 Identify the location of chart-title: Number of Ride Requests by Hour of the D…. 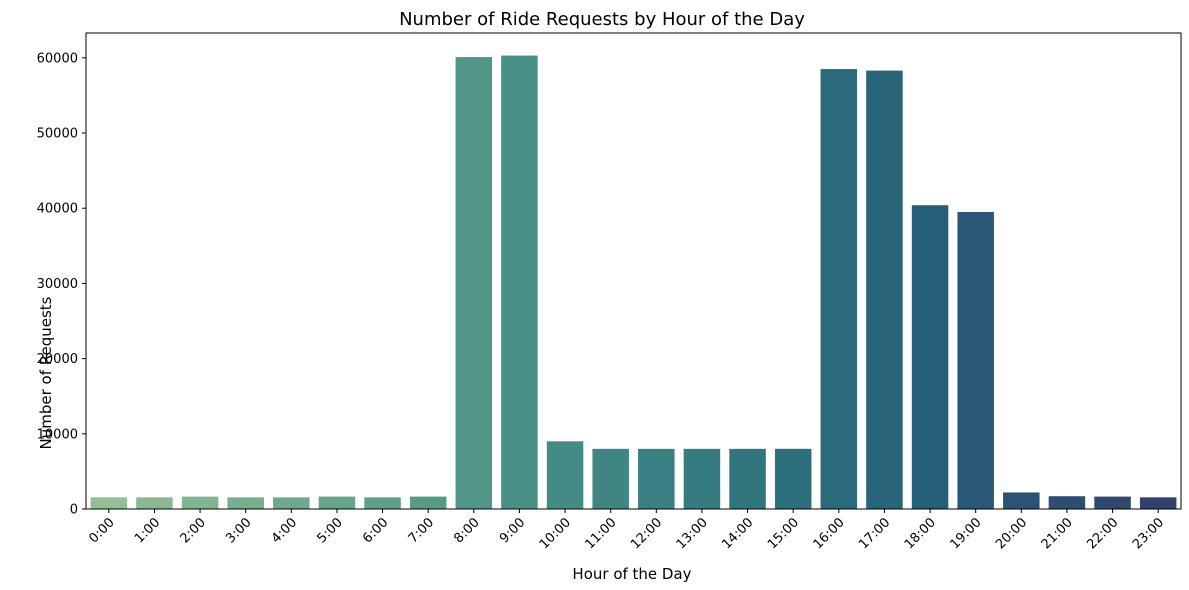
(602, 19).